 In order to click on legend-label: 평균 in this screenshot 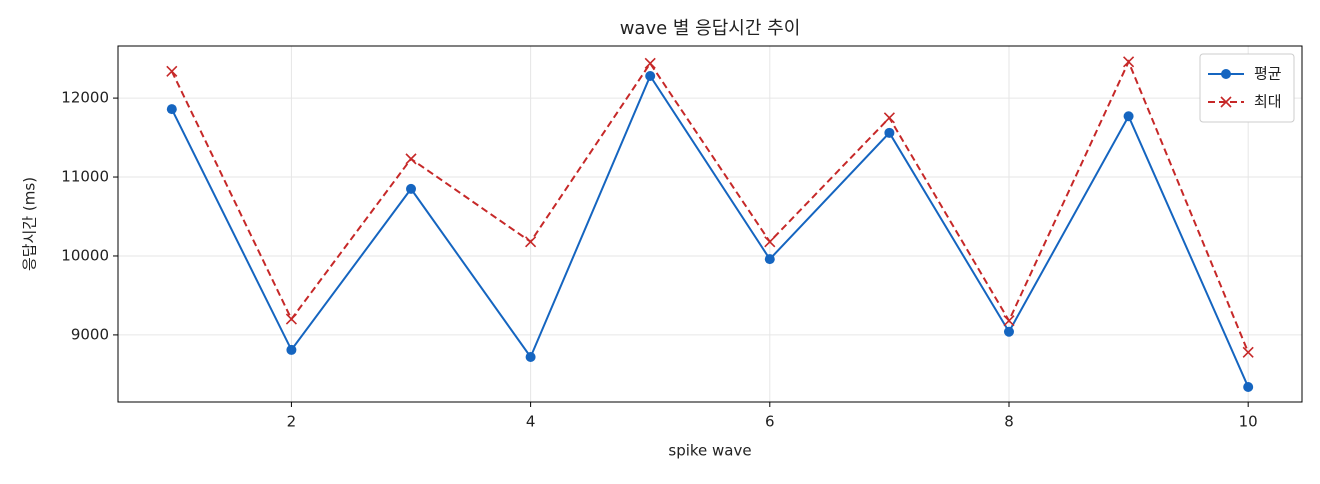, I will do `click(1268, 74)`.